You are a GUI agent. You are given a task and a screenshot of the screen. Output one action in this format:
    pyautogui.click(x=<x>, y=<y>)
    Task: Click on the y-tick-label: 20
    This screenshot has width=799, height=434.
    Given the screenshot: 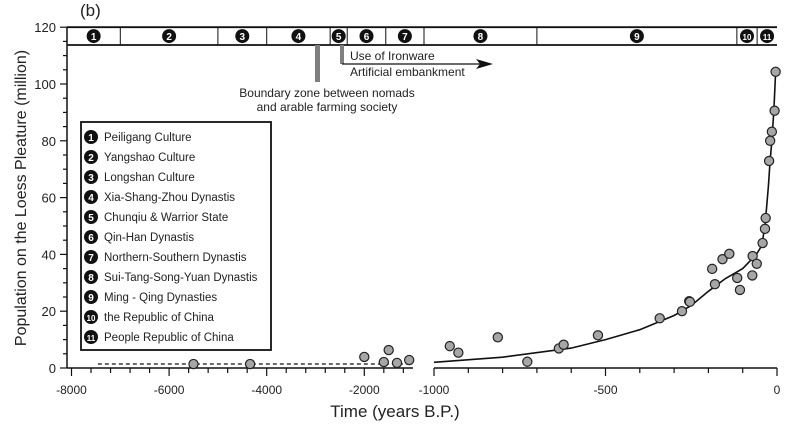 What is the action you would take?
    pyautogui.click(x=49, y=311)
    